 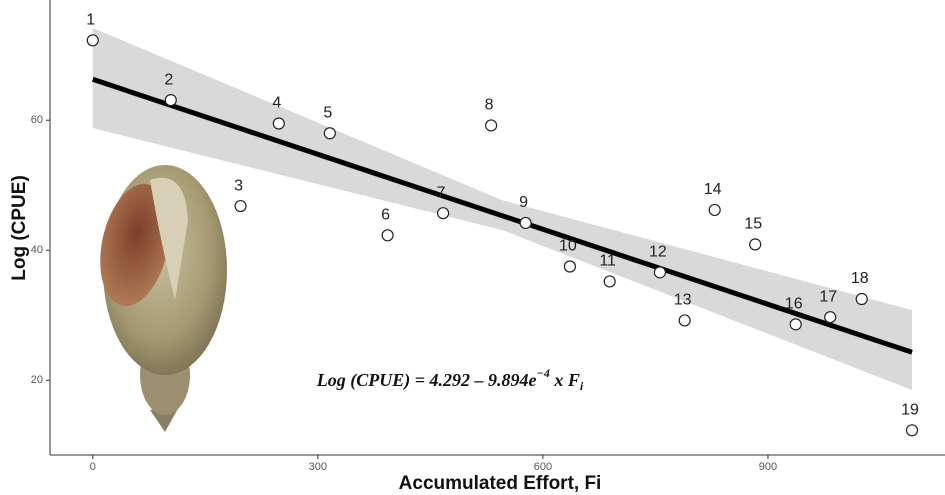 What do you see at coordinates (713, 189) in the screenshot?
I see `point-label: 14` at bounding box center [713, 189].